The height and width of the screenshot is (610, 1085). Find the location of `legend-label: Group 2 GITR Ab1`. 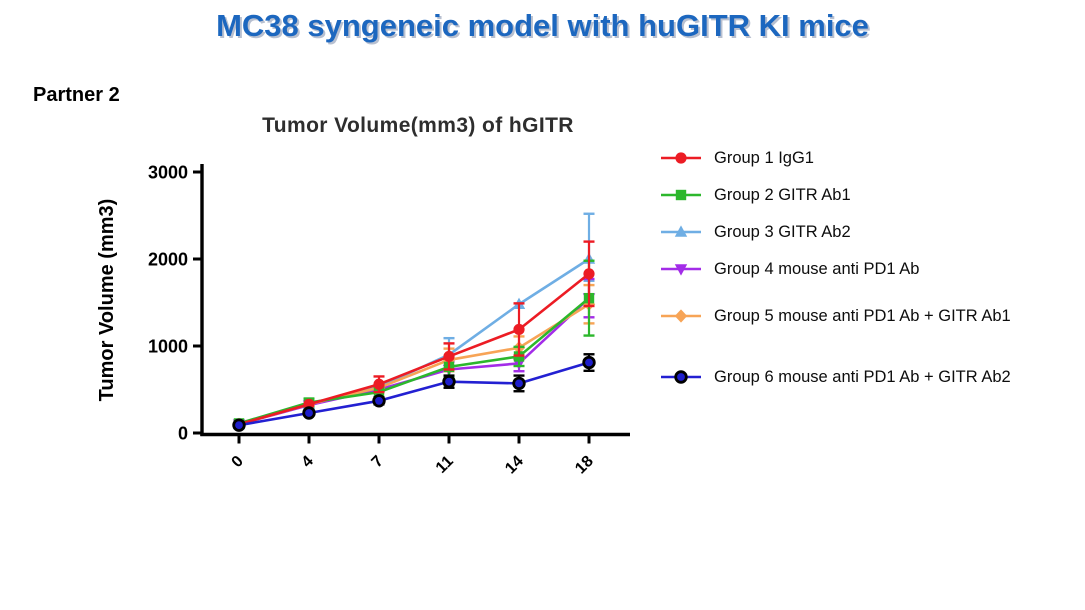

legend-label: Group 2 GITR Ab1 is located at coordinates (782, 194).